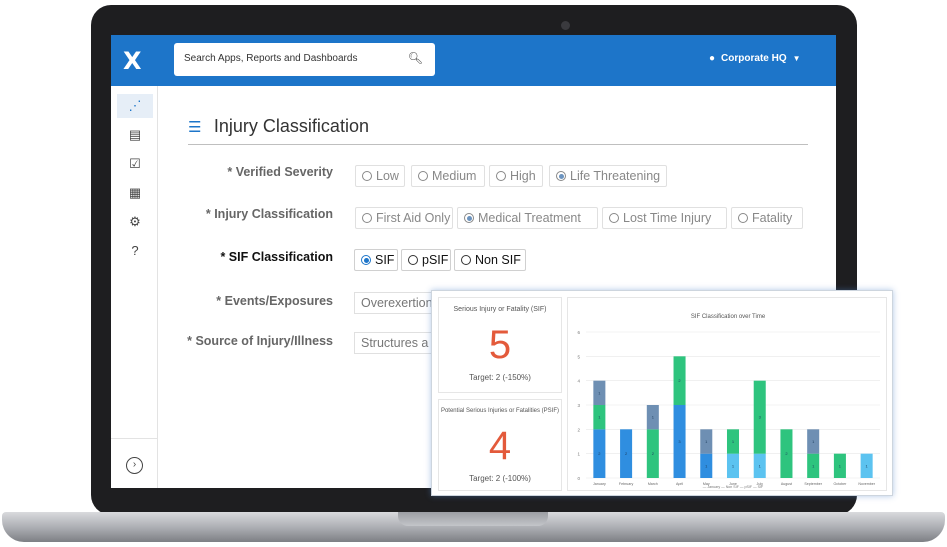  Describe the element at coordinates (274, 301) in the screenshot. I see `events-exposures-label: * Events/Exposures` at that location.